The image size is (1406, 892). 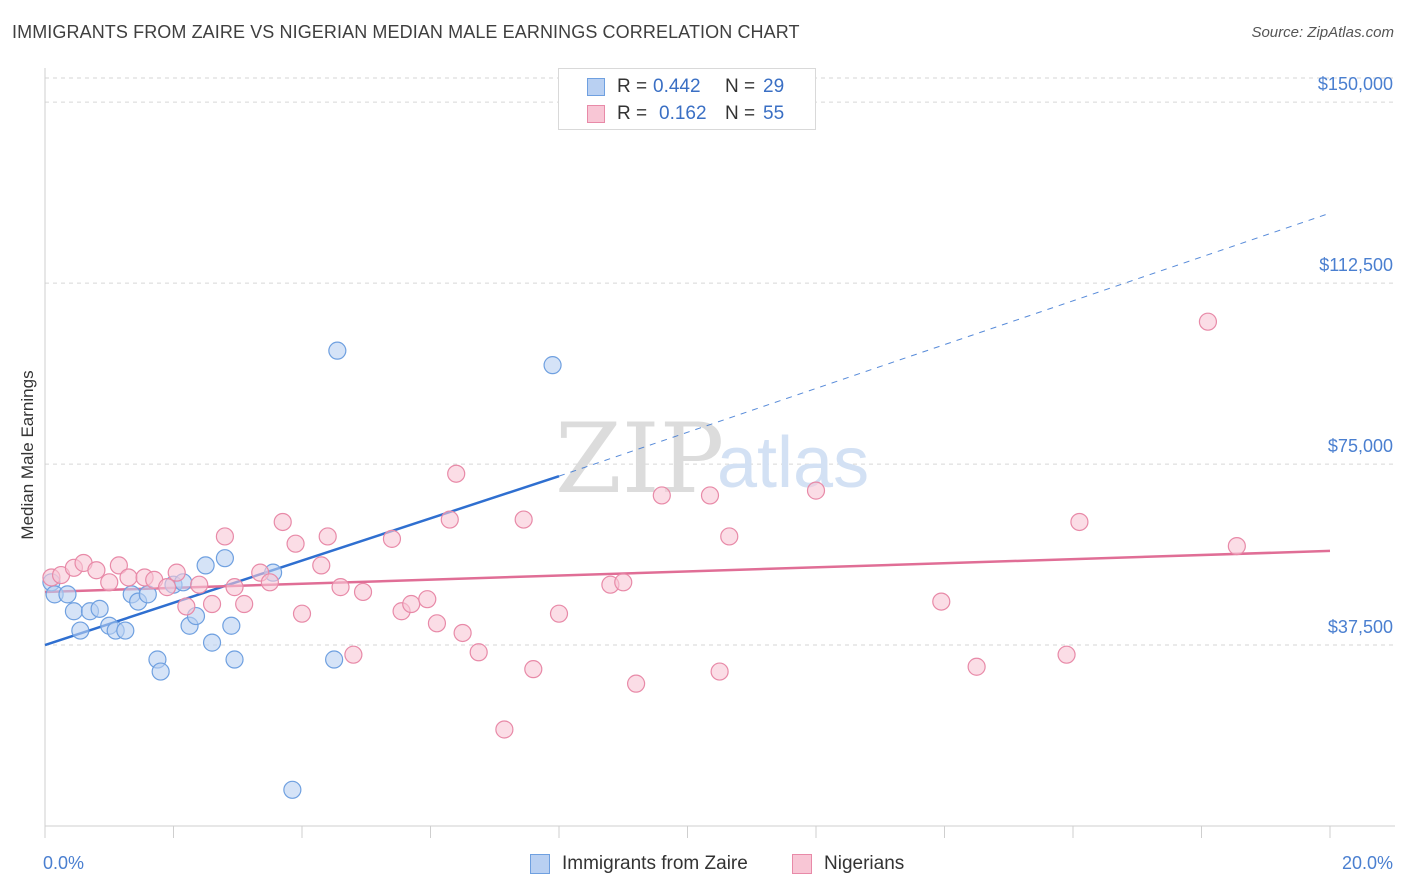 I want to click on watermark: ZIP atlas, so click(x=712, y=459).